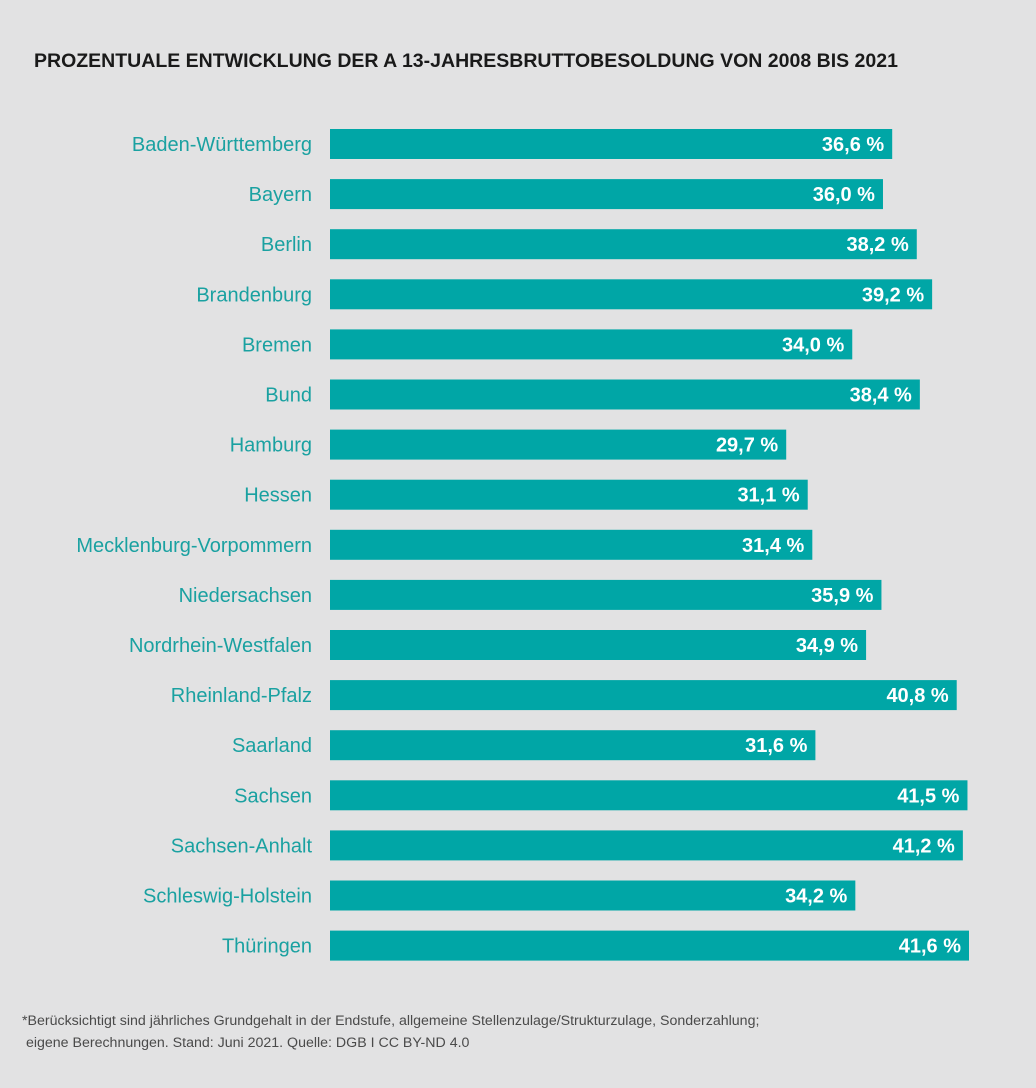 Image resolution: width=1036 pixels, height=1088 pixels. What do you see at coordinates (222, 145) in the screenshot?
I see `category-label-baden-w-rttemberg: Baden-Württemberg` at bounding box center [222, 145].